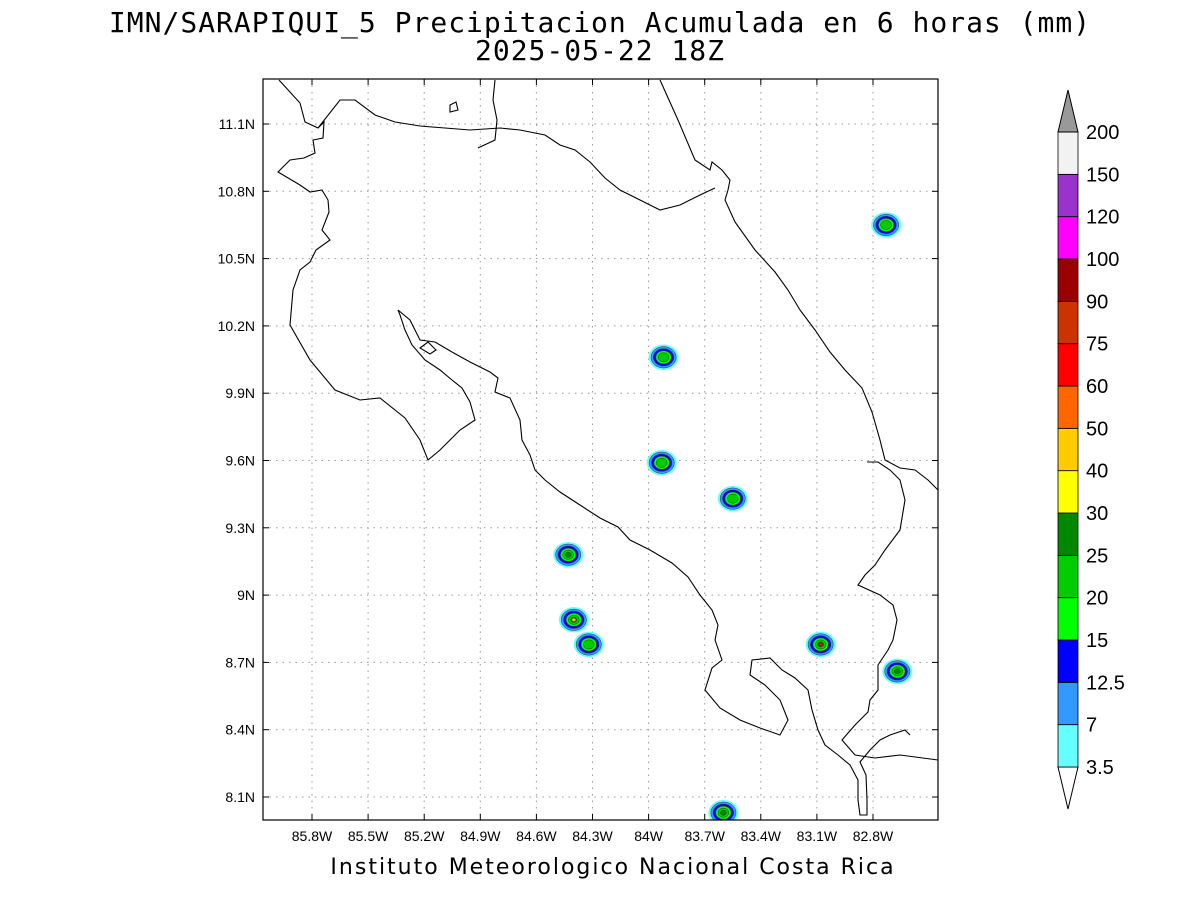 The image size is (1200, 900). What do you see at coordinates (454, 107) in the screenshot?
I see `island-north` at bounding box center [454, 107].